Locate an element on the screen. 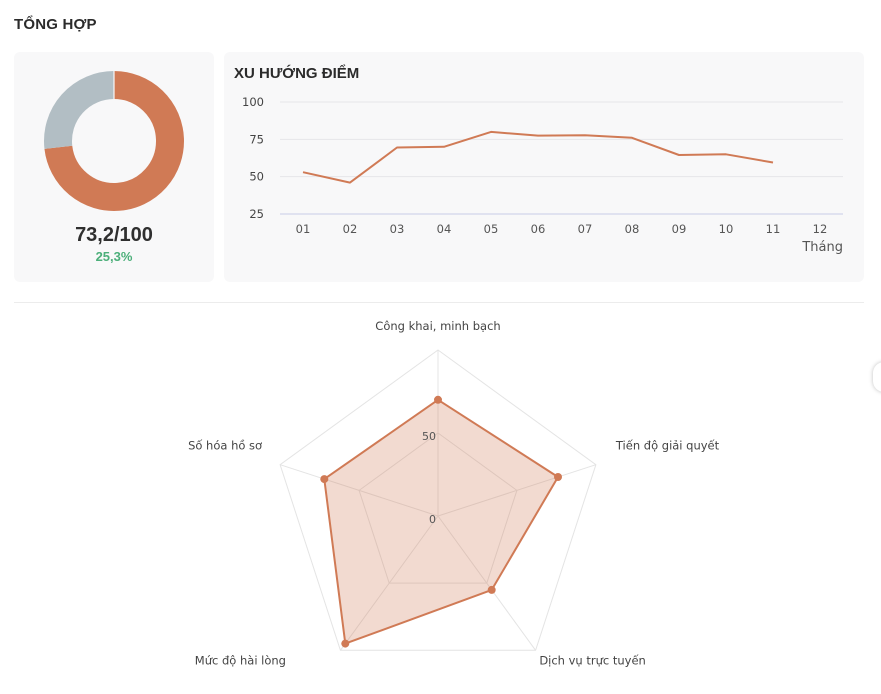  summary-card: 73,2/100 25,3% is located at coordinates (114, 167).